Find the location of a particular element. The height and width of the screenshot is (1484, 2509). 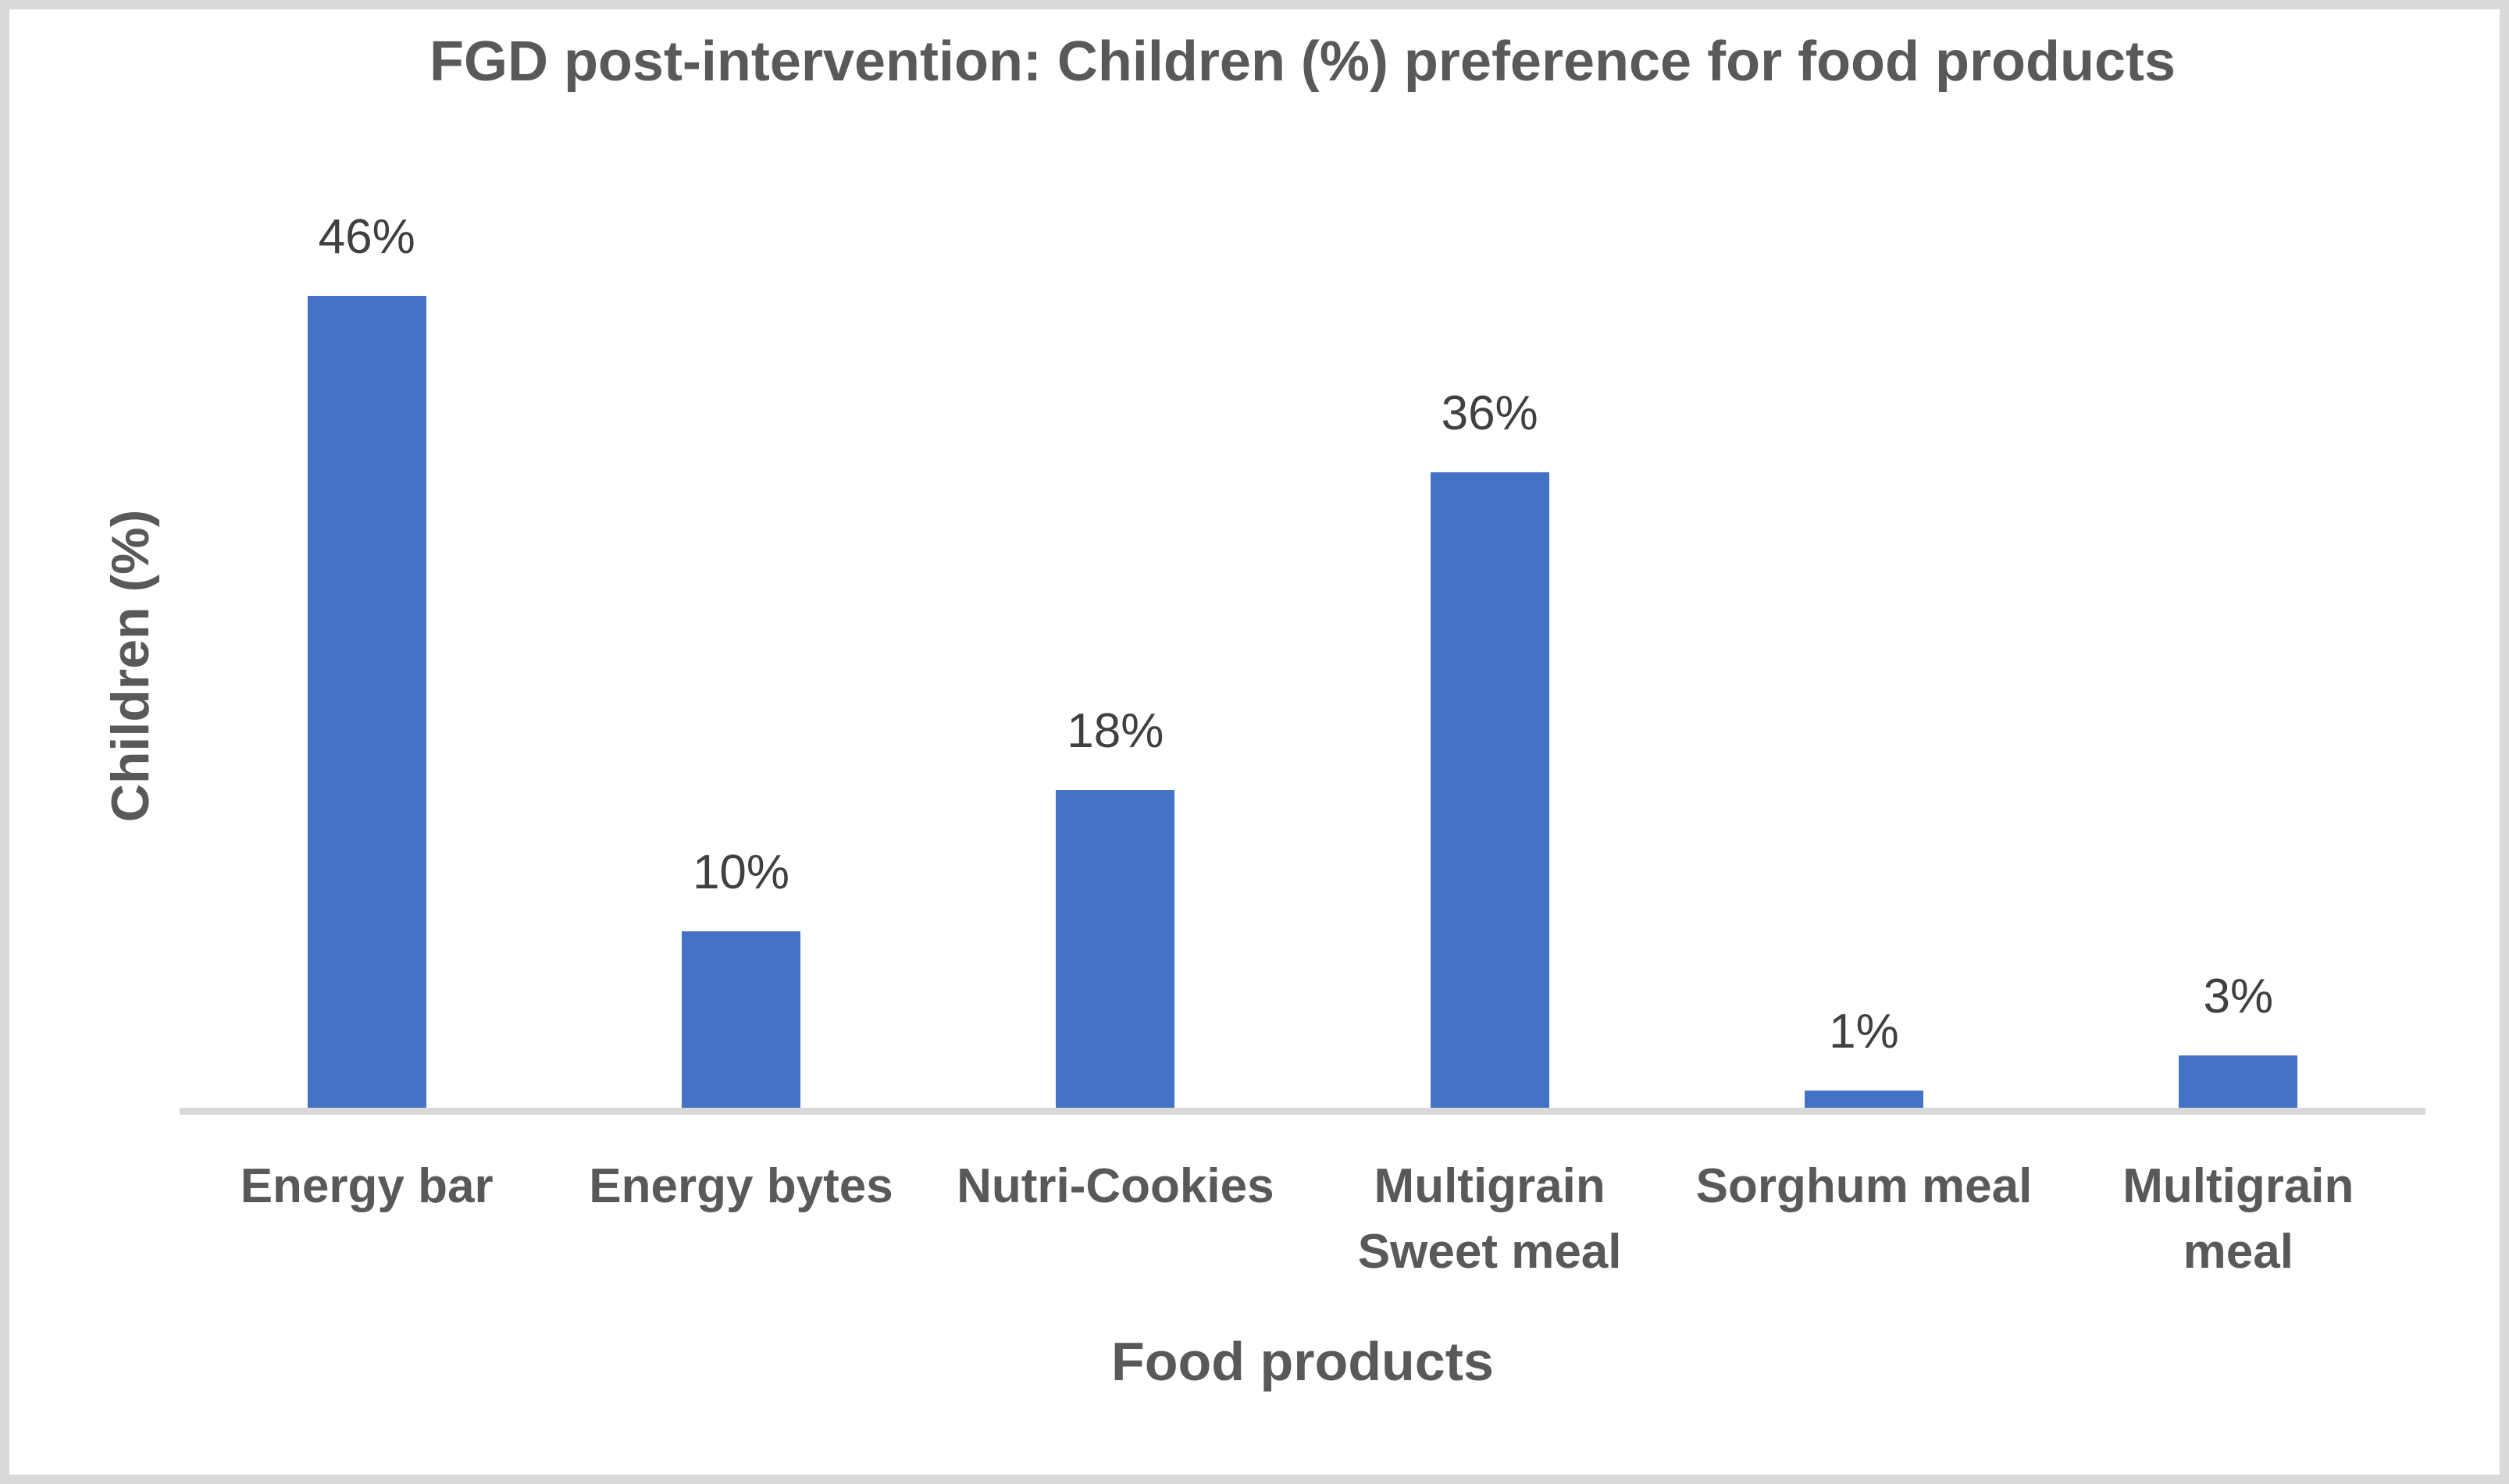

bar-multigrain-sweet-meal: 36% is located at coordinates (1489, 747).